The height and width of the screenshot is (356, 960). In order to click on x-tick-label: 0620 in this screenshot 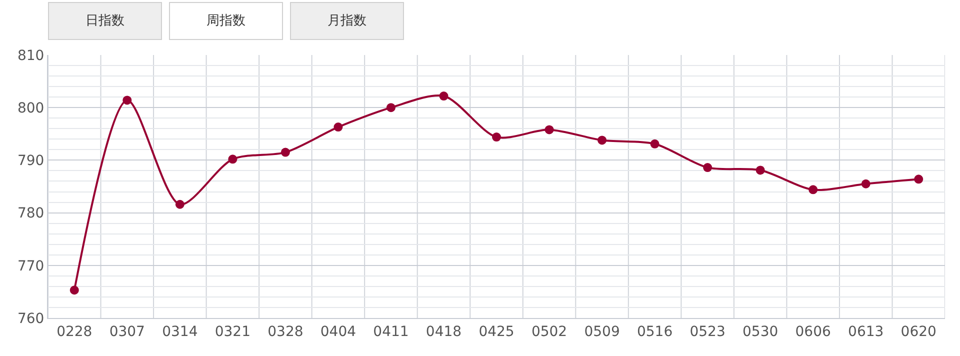, I will do `click(918, 332)`.